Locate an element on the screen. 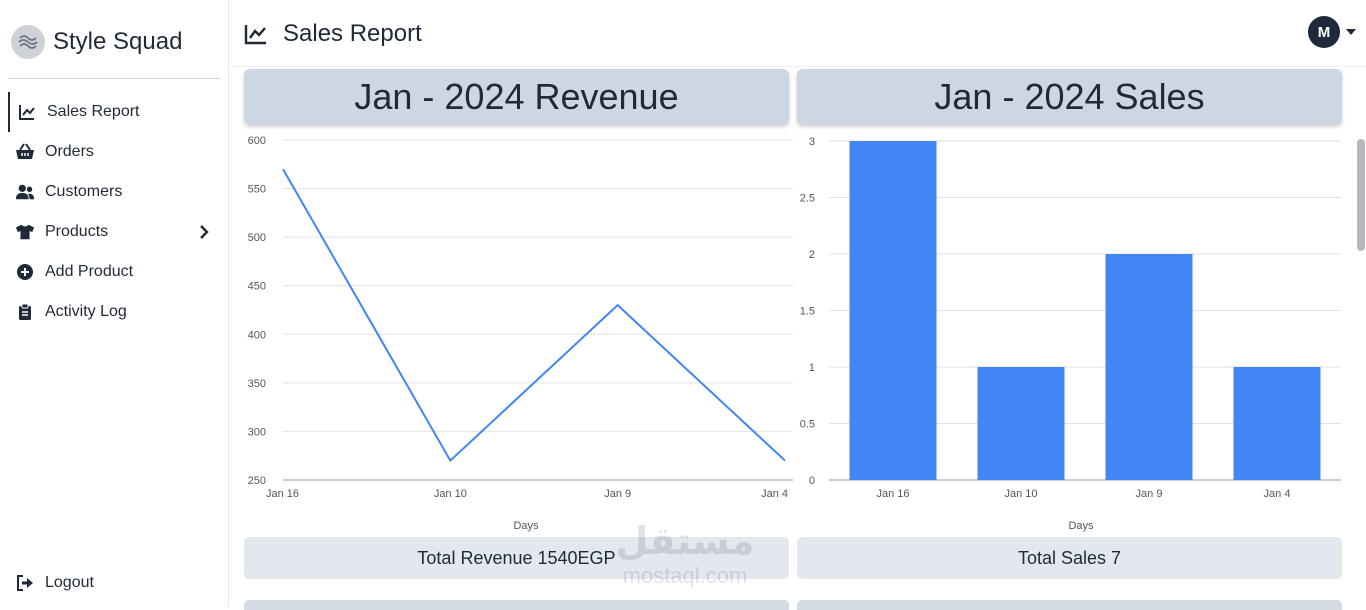 The height and width of the screenshot is (610, 1366). y-tick-label: 350 is located at coordinates (257, 384).